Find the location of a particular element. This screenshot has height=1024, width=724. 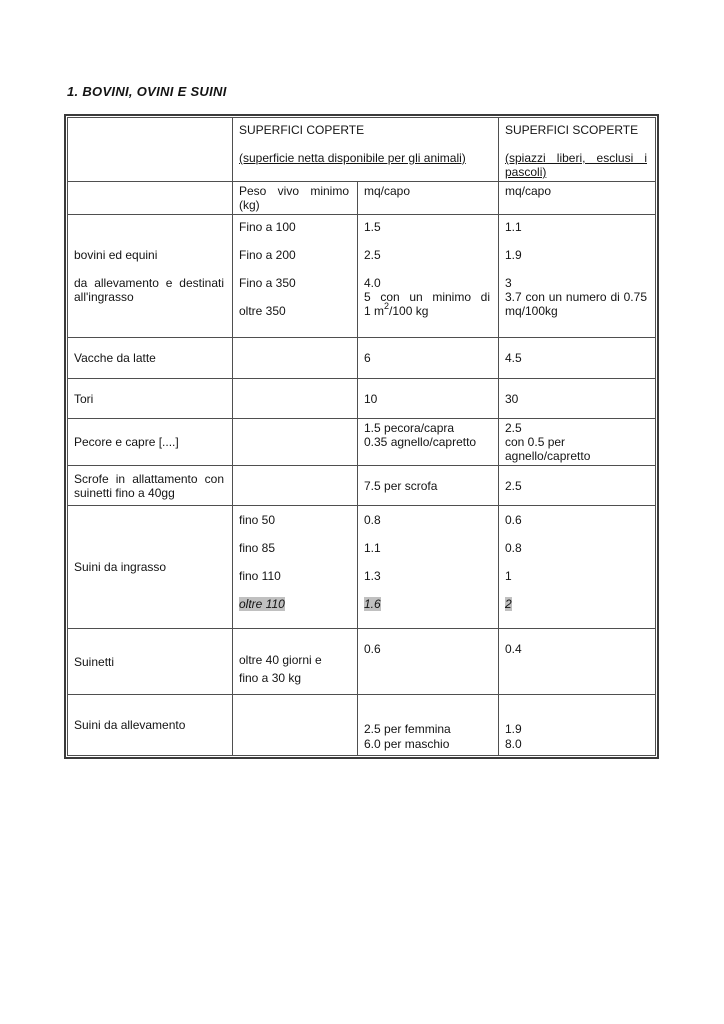

cell-suini-da-allevamento-weight is located at coordinates (295, 725).